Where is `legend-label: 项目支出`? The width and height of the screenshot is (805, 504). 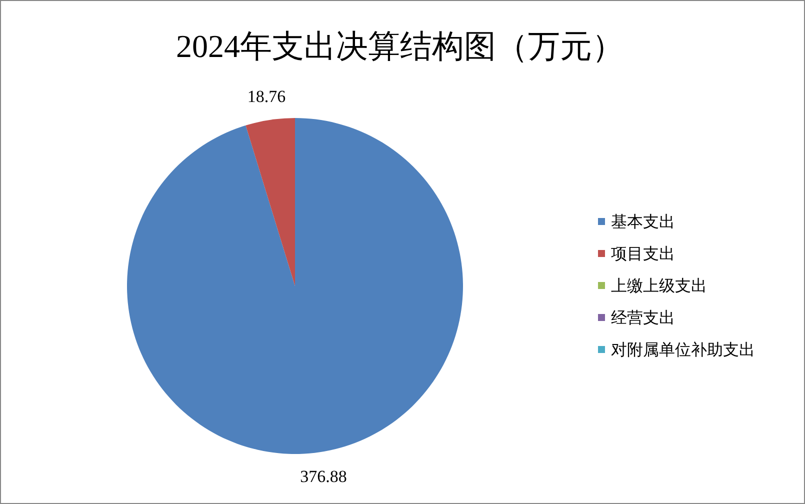
legend-label: 项目支出 is located at coordinates (643, 254).